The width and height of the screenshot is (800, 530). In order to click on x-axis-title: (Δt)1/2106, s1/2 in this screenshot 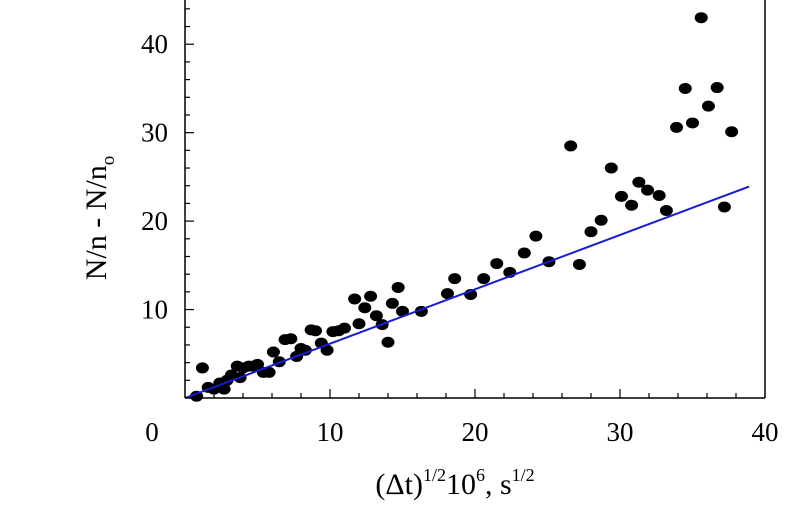, I will do `click(454, 483)`.